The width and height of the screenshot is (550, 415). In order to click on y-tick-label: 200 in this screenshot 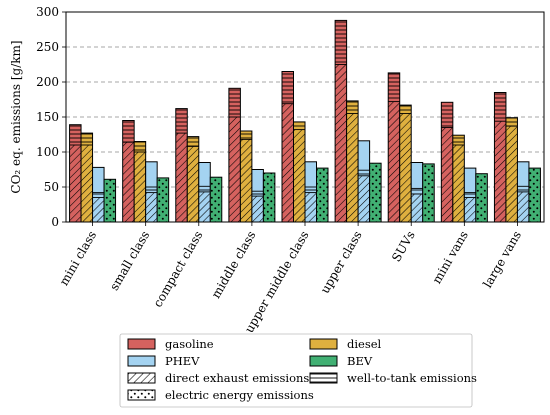, I will do `click(47, 82)`.